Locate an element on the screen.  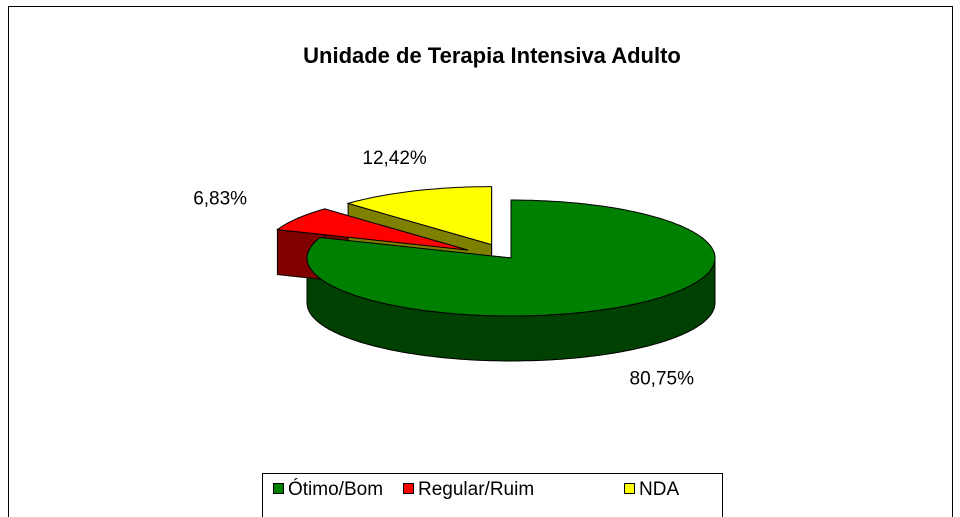
legend-label: Regular/Ruim is located at coordinates (476, 489).